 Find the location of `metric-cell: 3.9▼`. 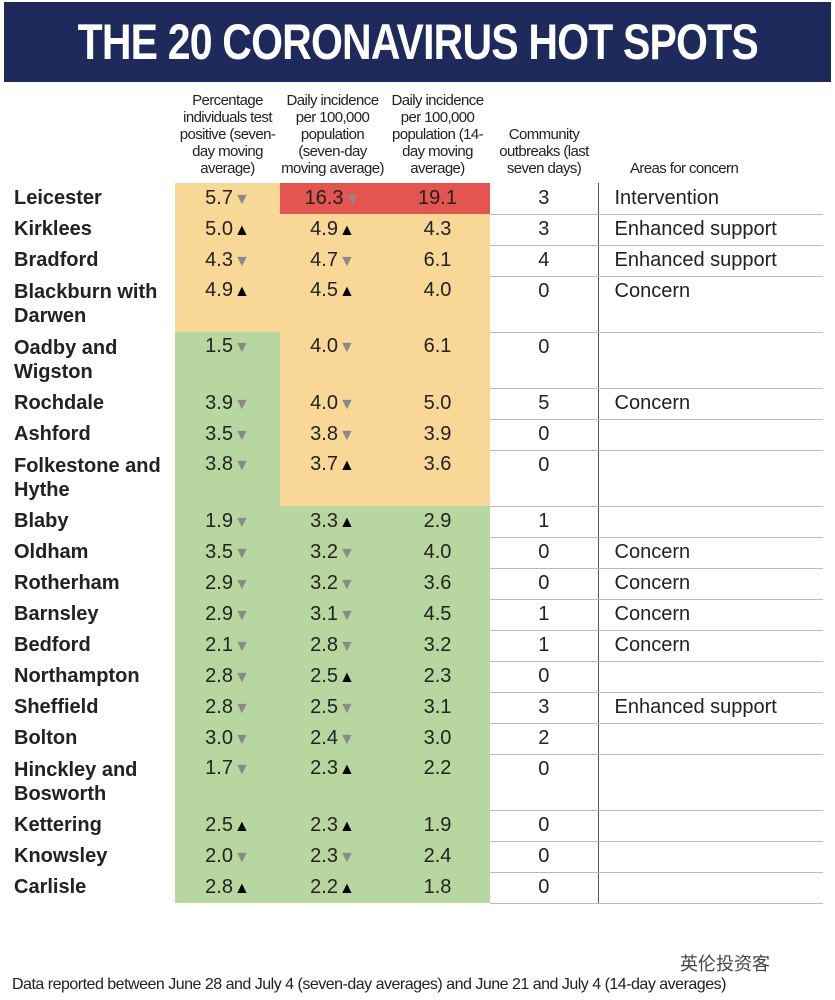

metric-cell: 3.9▼ is located at coordinates (227, 403).